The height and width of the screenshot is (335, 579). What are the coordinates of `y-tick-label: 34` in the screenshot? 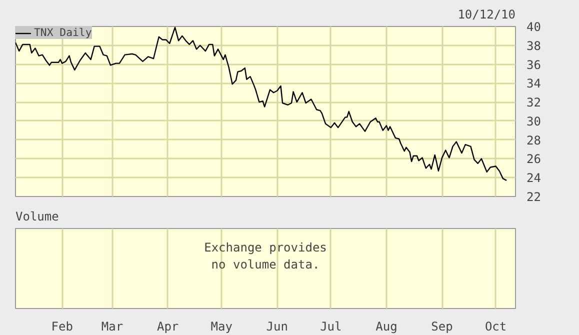 It's located at (533, 83).